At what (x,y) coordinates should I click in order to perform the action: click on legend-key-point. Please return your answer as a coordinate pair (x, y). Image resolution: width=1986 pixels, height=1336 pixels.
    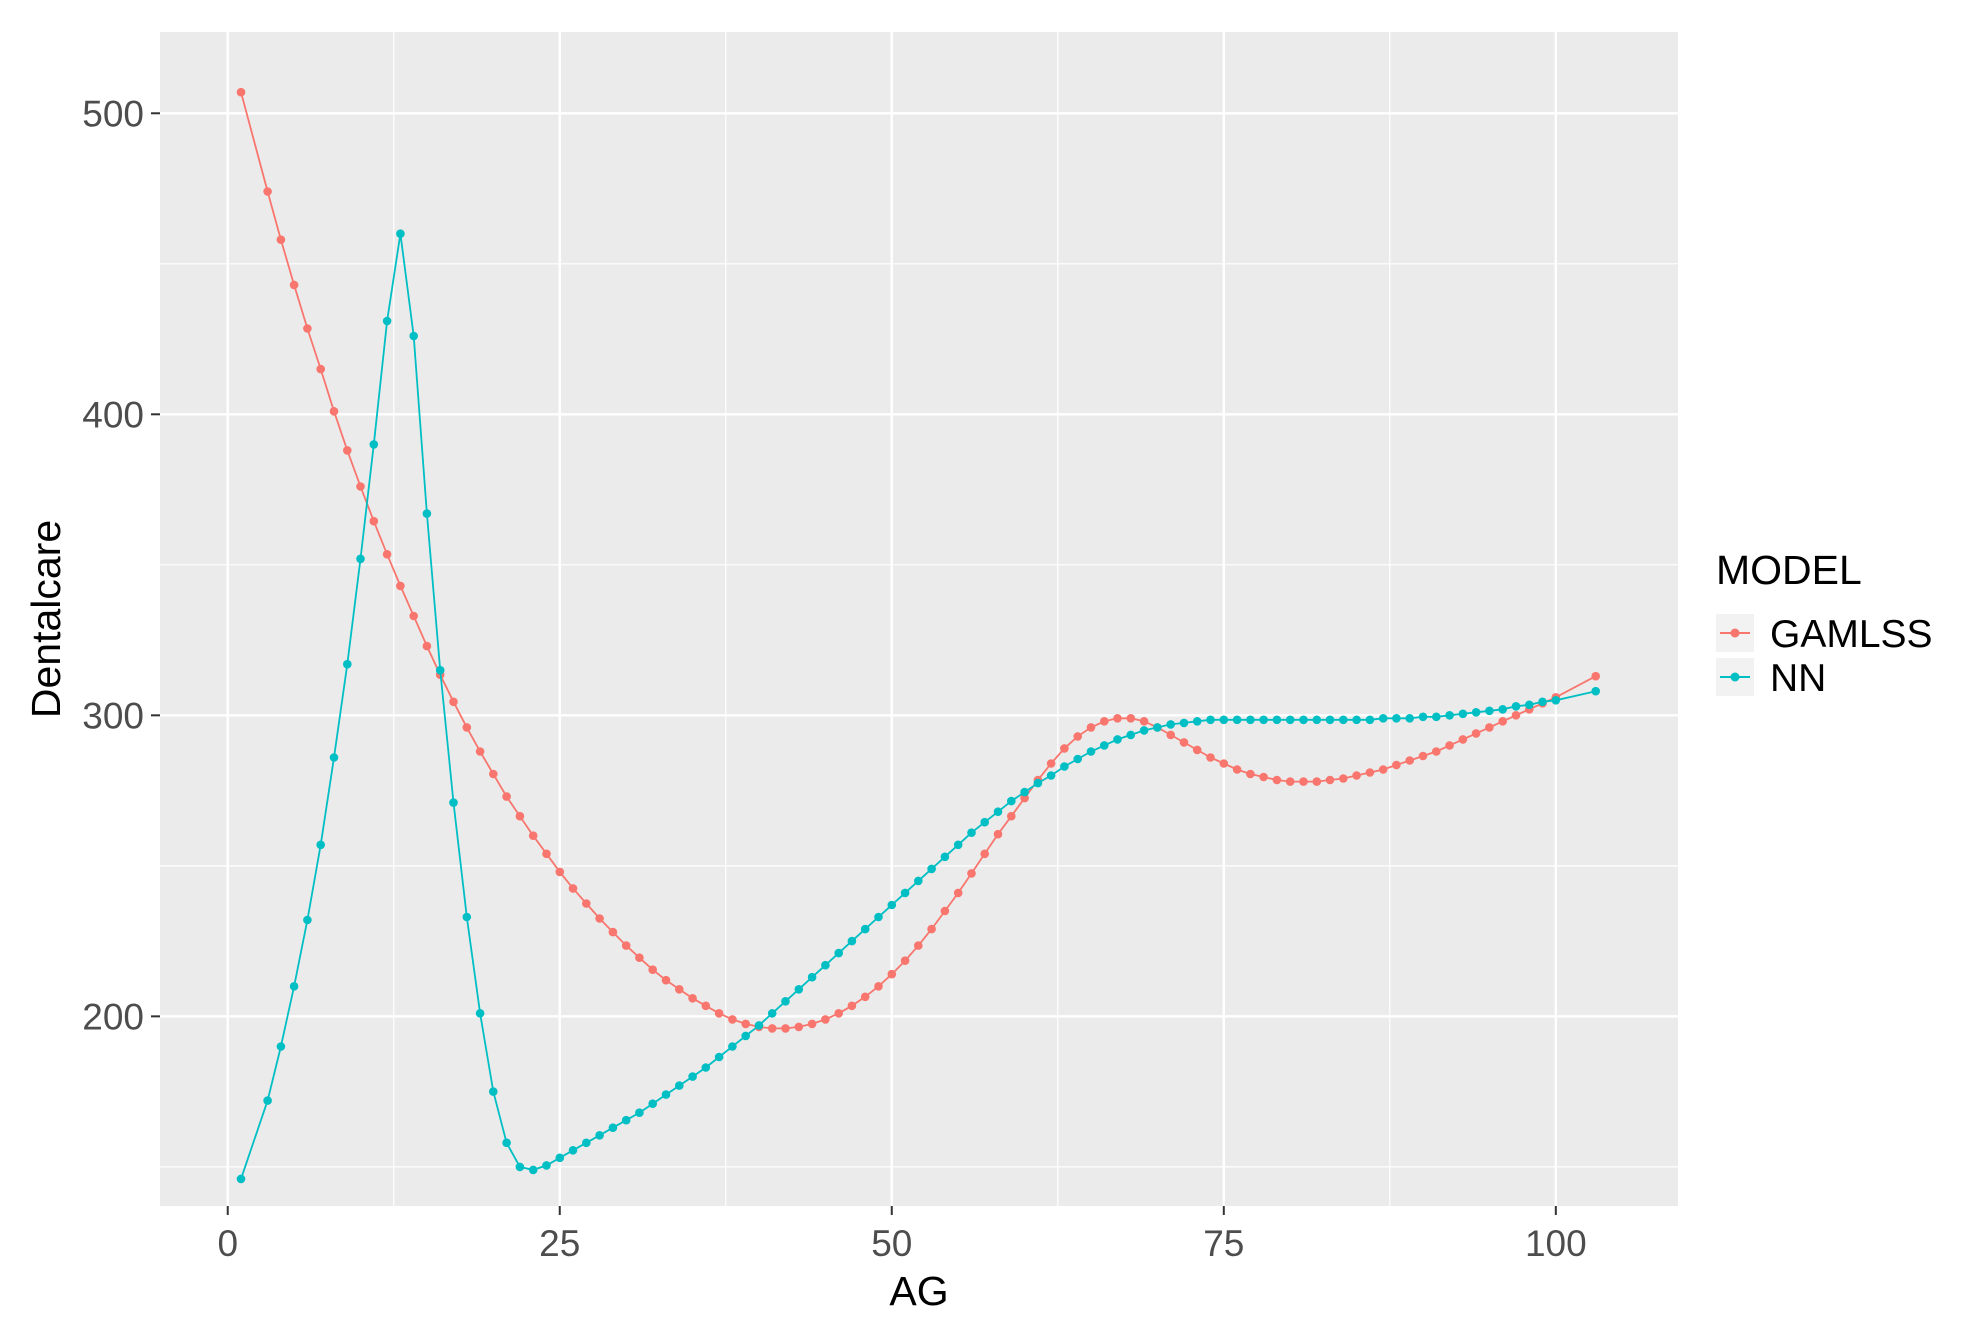
    Looking at the image, I should click on (1735, 677).